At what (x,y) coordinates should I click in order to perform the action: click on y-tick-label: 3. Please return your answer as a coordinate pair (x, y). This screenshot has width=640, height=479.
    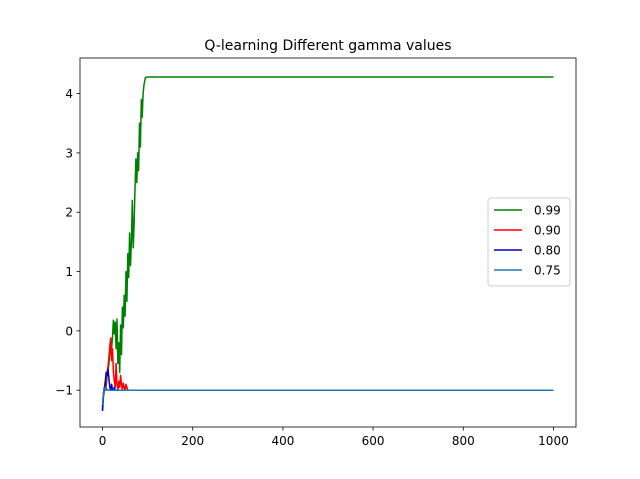
    Looking at the image, I should click on (69, 153).